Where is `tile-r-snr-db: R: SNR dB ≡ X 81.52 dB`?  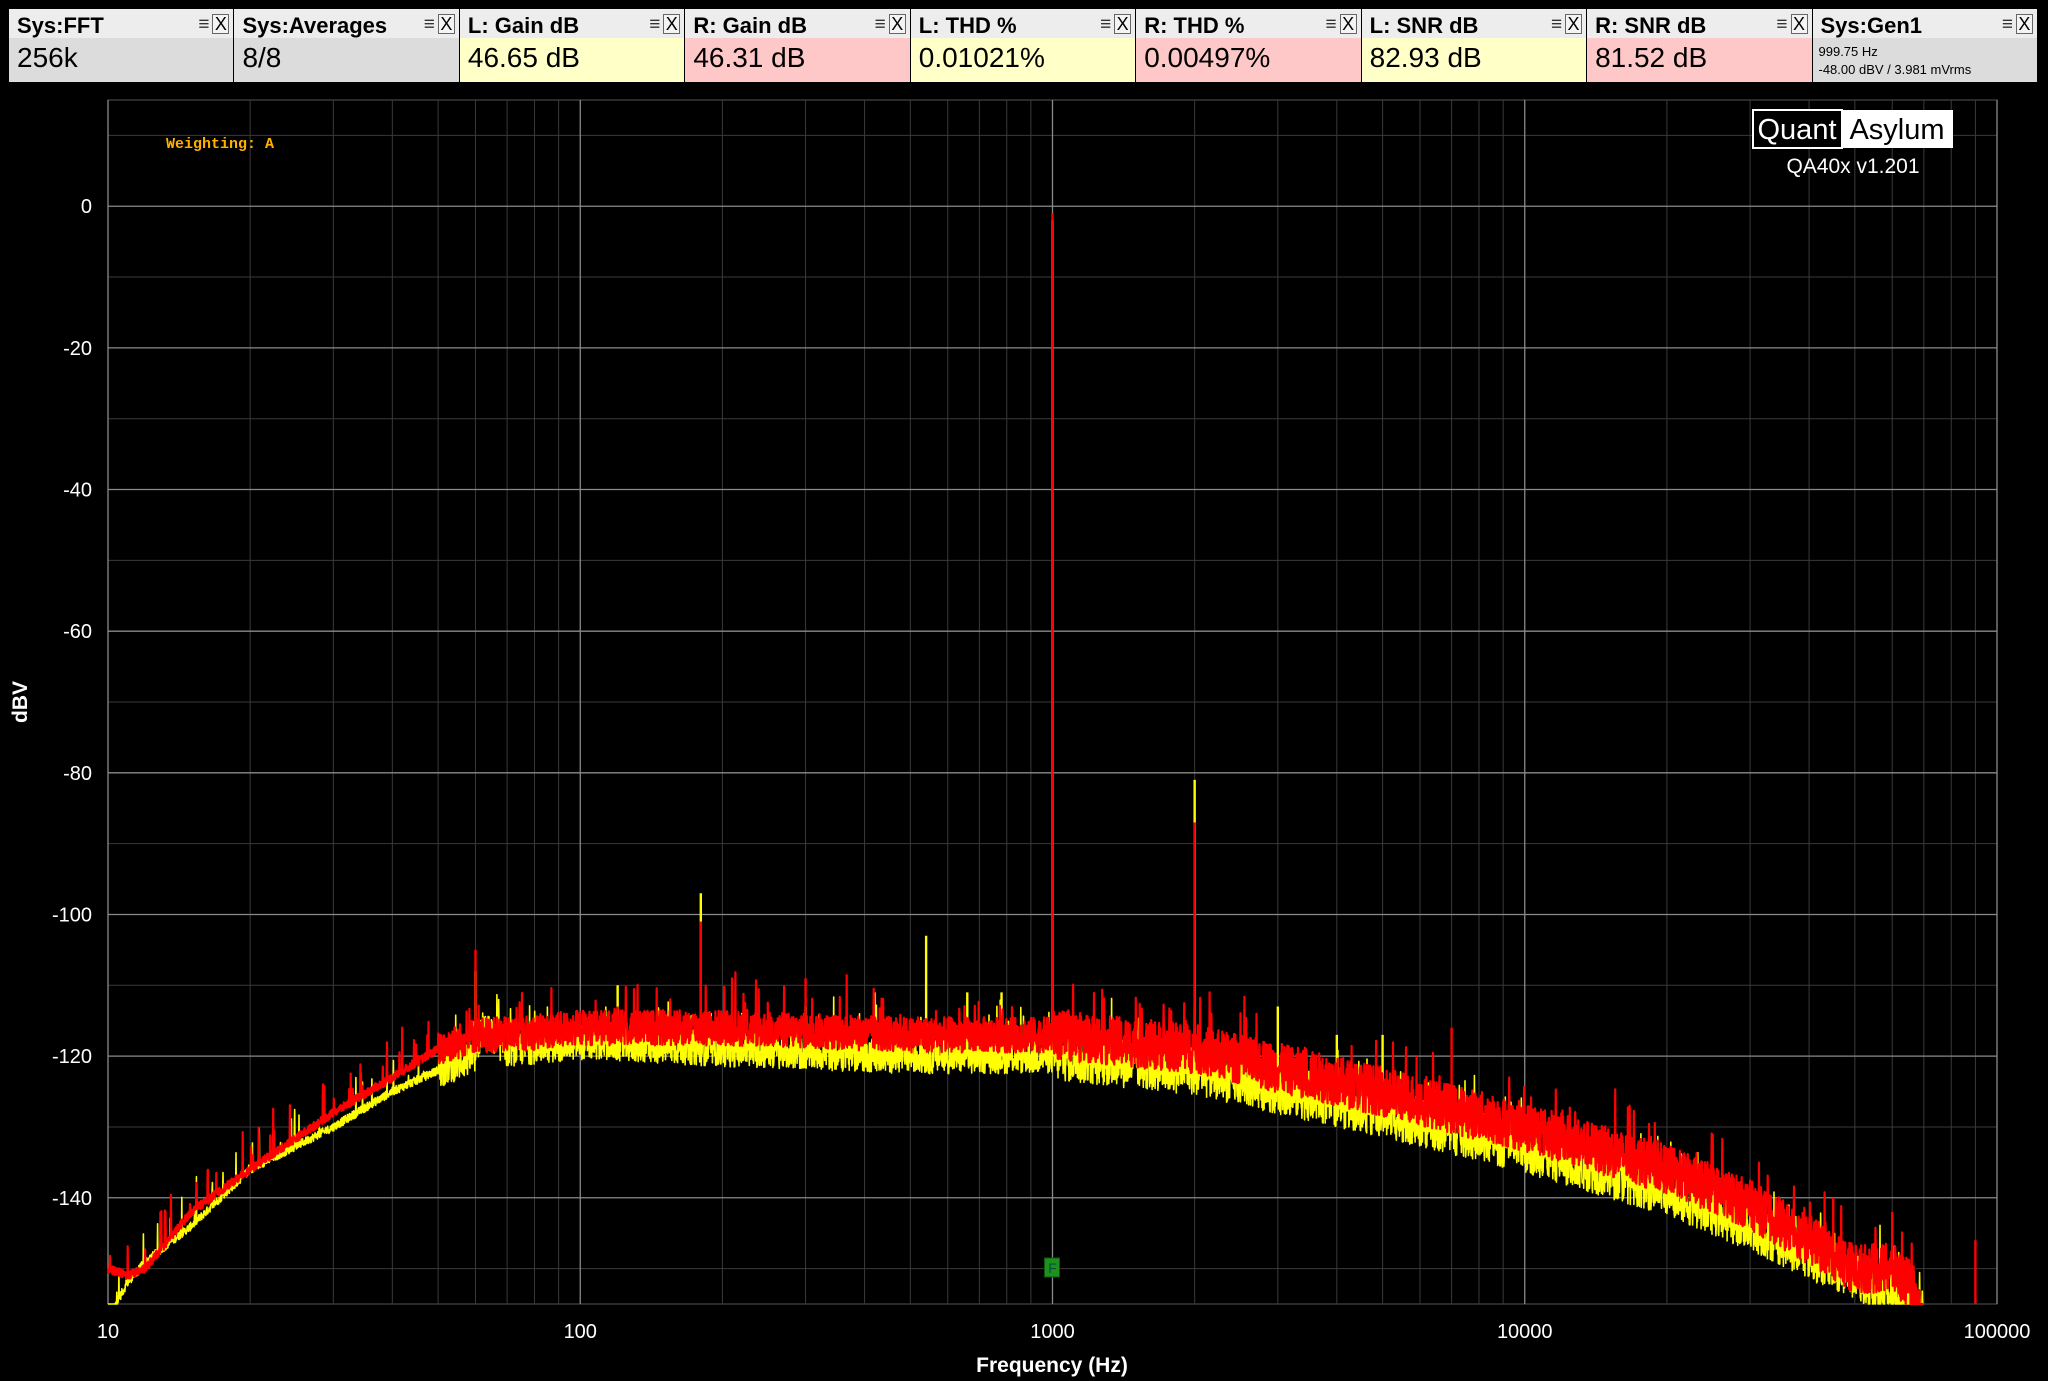
tile-r-snr-db: R: SNR dB ≡ X 81.52 dB is located at coordinates (1699, 45).